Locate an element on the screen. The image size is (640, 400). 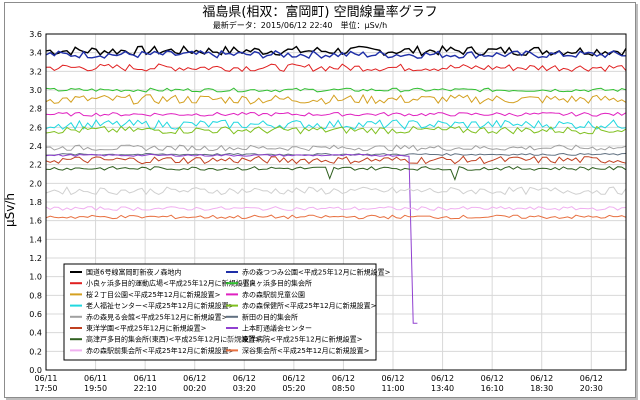
legend-entry: 東洋学園<平成25年12月に新規設置> is located at coordinates (146, 328).